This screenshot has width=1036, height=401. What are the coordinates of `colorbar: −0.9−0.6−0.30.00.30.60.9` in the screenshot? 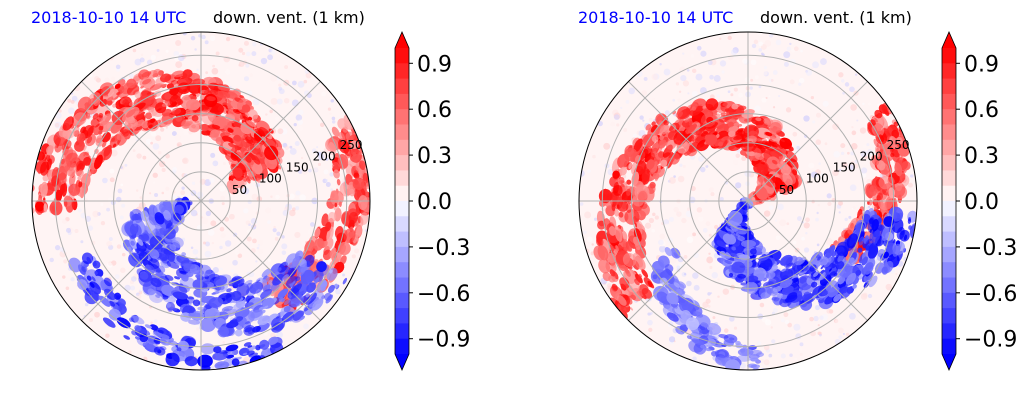 It's located at (432, 201).